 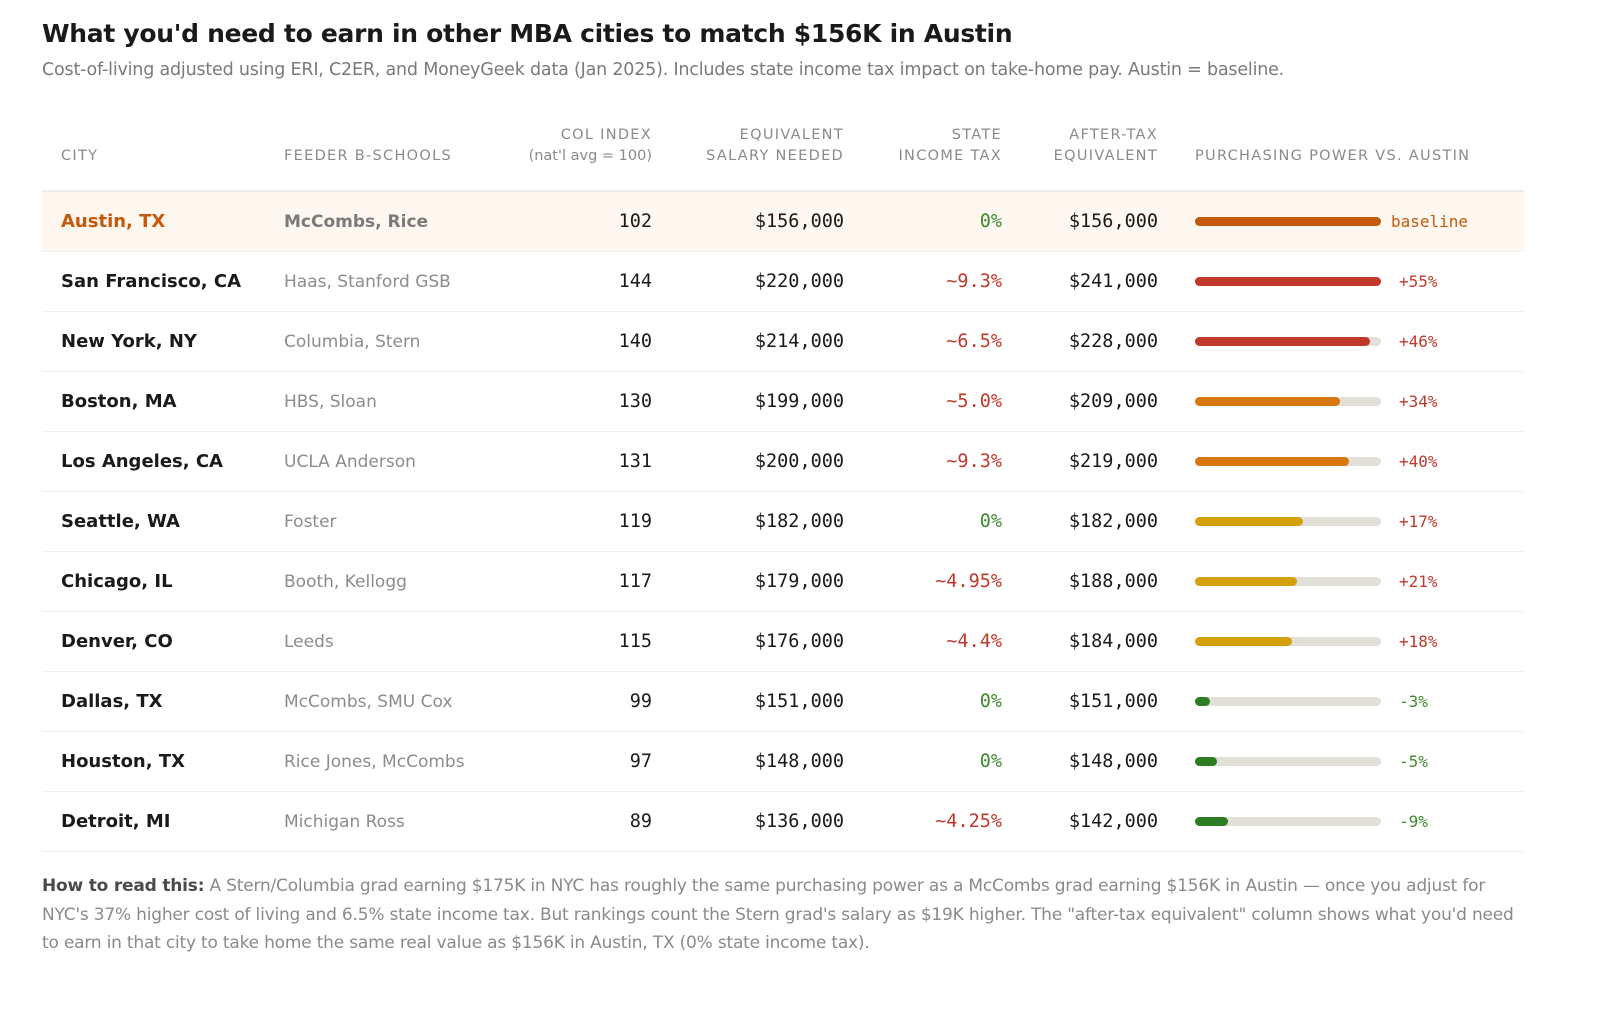 I want to click on after-tax-value: $182,000, so click(x=1080, y=521).